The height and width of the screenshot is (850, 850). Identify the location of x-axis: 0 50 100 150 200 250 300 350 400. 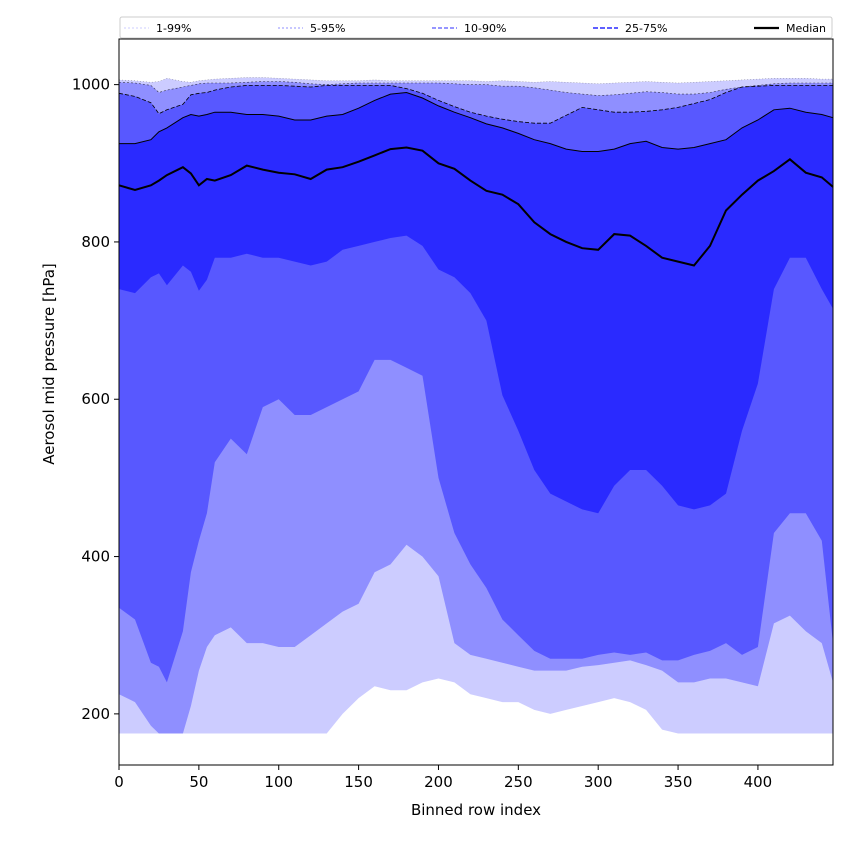
(443, 778).